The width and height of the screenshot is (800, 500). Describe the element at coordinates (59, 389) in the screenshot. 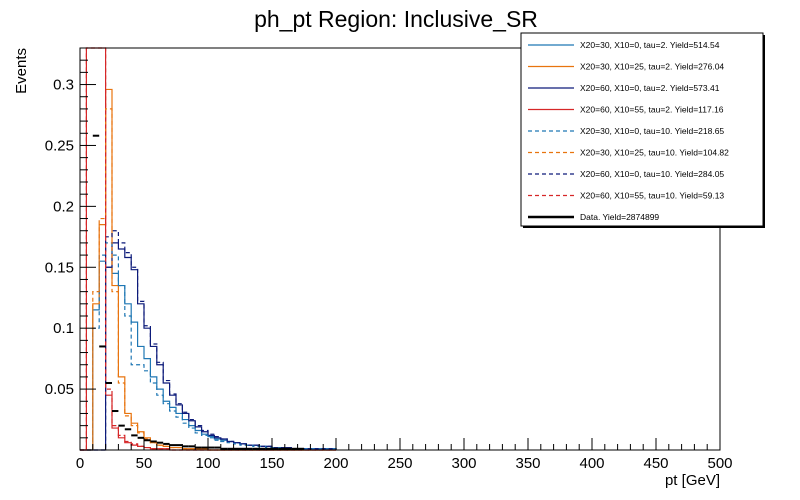

I see `y-tick-label: 0.05` at that location.